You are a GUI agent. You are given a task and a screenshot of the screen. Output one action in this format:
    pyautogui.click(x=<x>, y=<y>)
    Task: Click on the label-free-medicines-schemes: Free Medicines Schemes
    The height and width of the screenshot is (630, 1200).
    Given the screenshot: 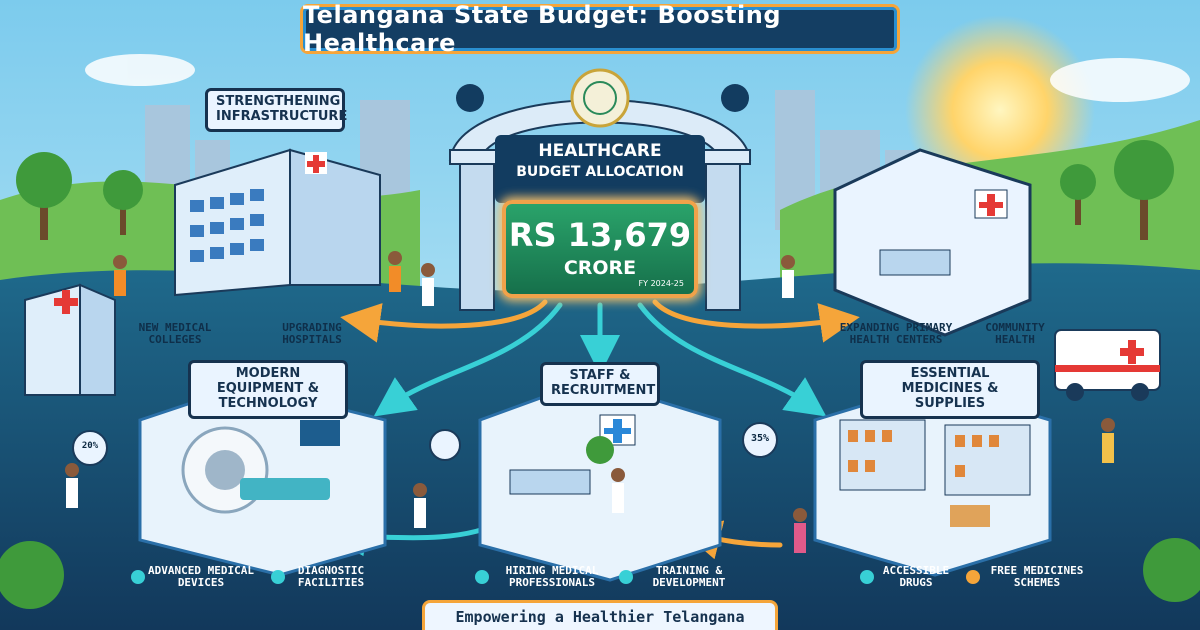 What is the action you would take?
    pyautogui.click(x=1037, y=576)
    